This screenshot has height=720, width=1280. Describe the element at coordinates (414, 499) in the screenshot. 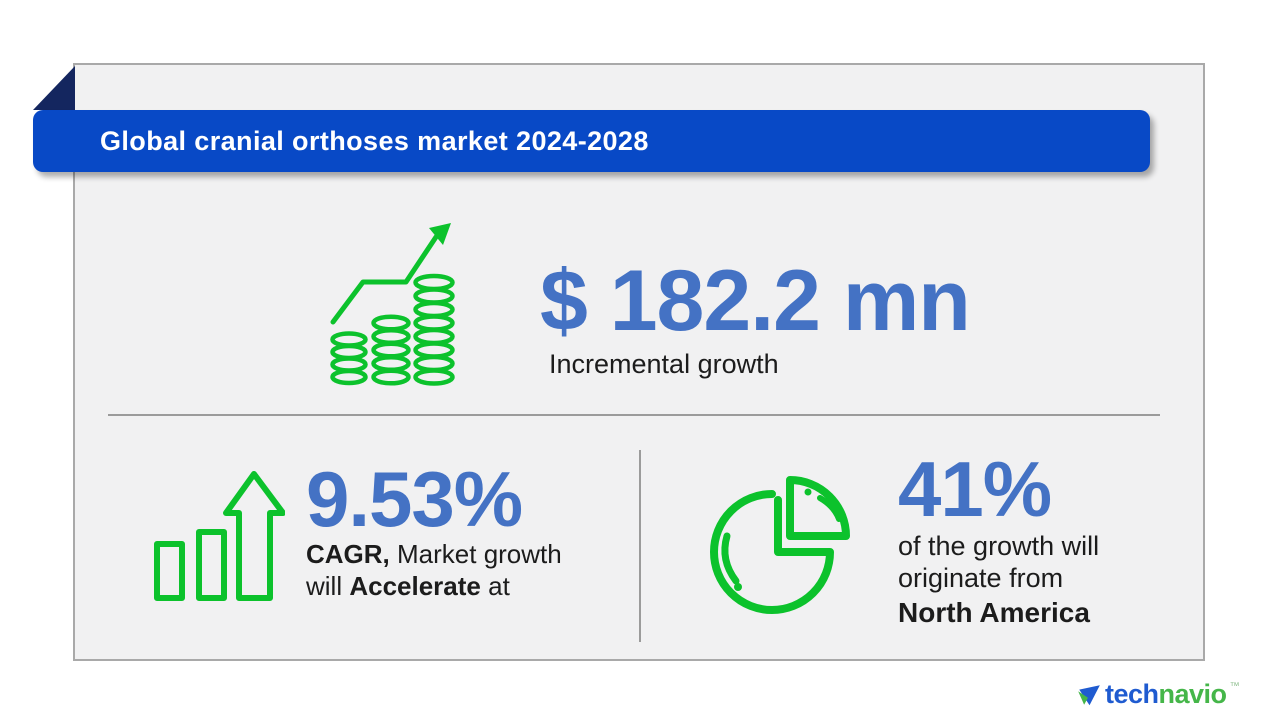

I see `cagr-value: 9.53%` at that location.